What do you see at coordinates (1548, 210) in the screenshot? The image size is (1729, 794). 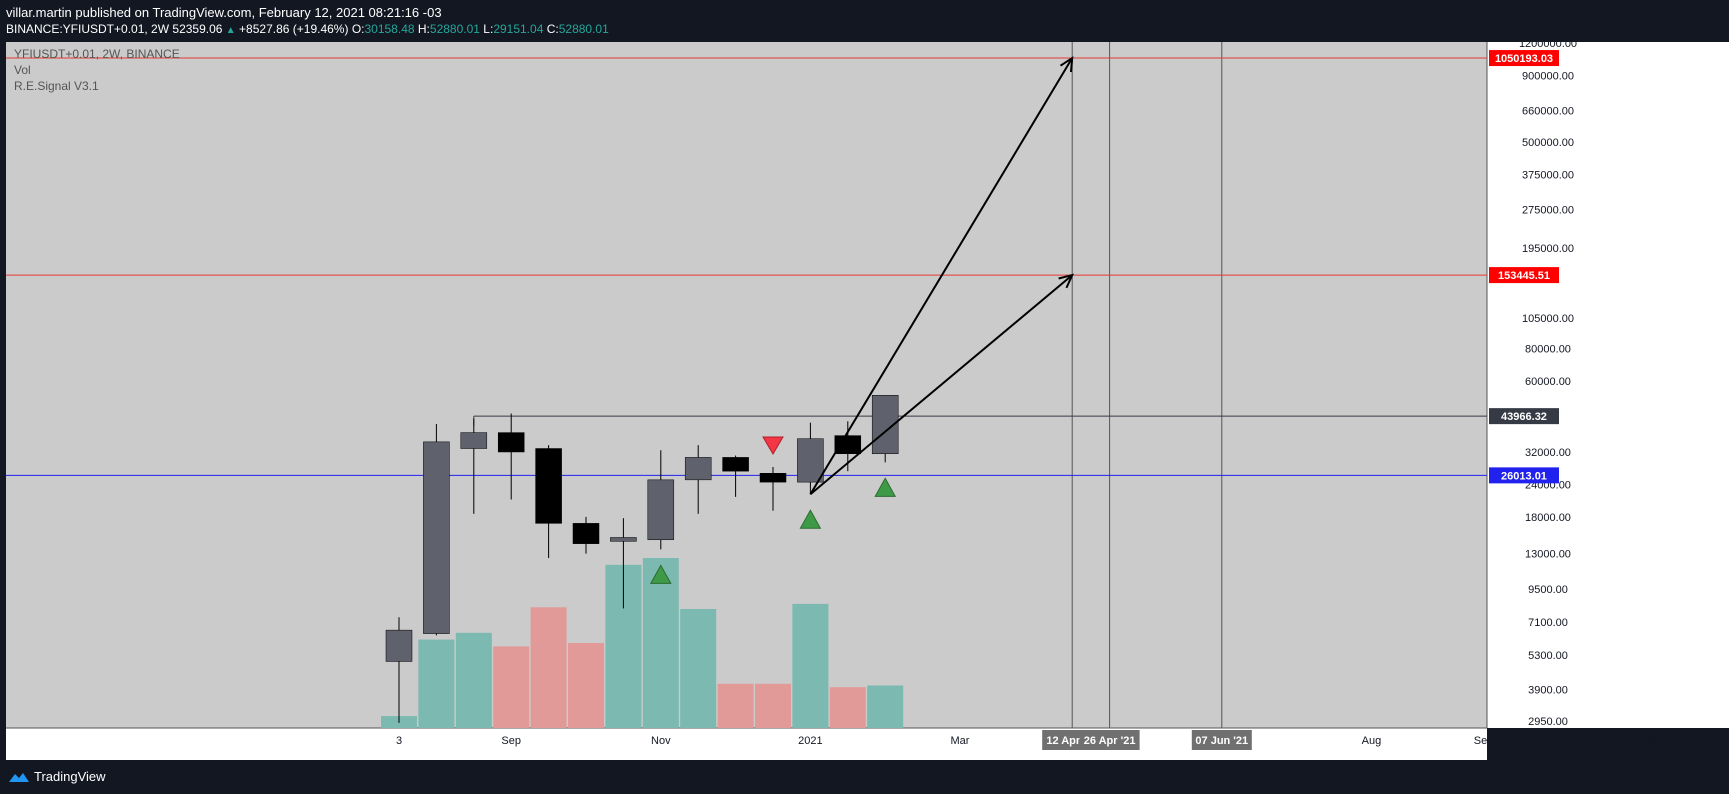 I see `price-tick-label: 275000.00` at bounding box center [1548, 210].